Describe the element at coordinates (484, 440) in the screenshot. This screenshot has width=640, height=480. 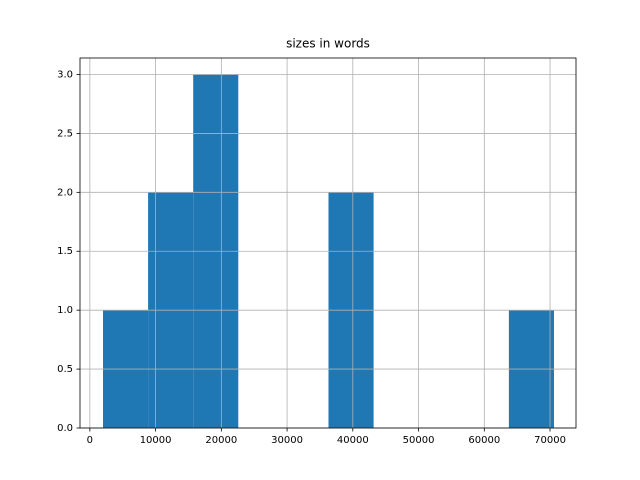
I see `x-tick-label: 60000` at that location.